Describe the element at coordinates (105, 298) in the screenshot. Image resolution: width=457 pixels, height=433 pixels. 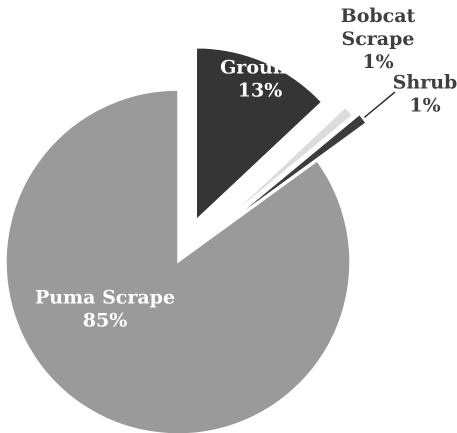
I see `data-label-category: Puma Scrape` at that location.